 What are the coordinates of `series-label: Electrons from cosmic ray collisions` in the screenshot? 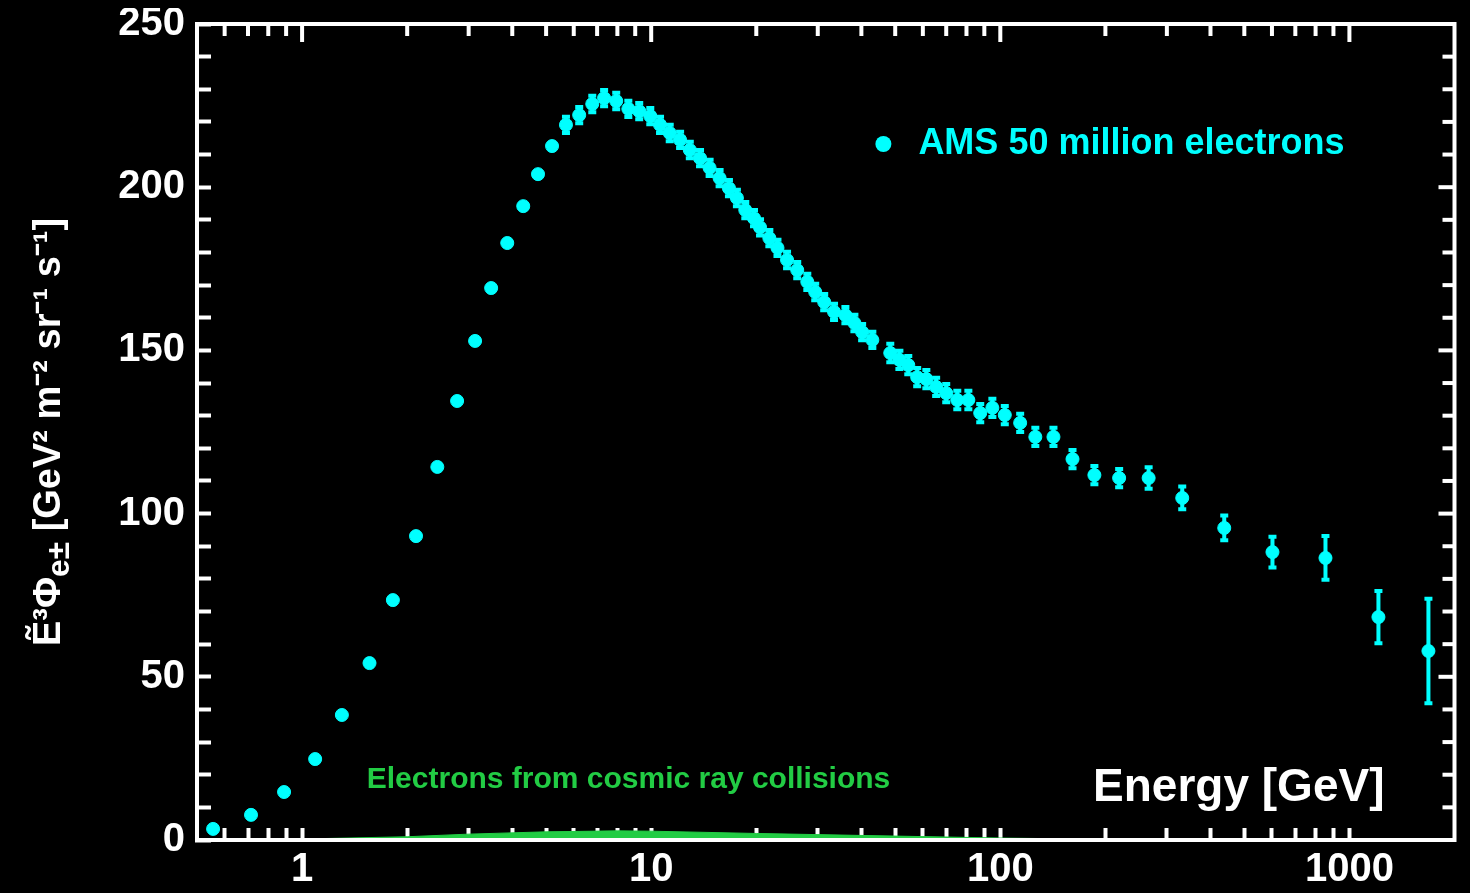 It's located at (628, 778).